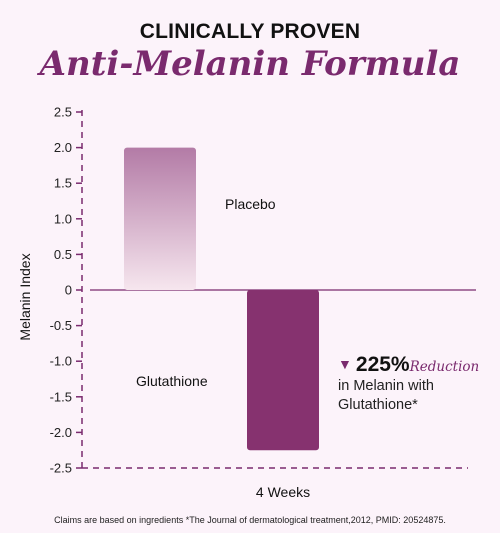 Image resolution: width=500 pixels, height=533 pixels. What do you see at coordinates (61, 396) in the screenshot?
I see `y-tick-label: -1.5` at bounding box center [61, 396].